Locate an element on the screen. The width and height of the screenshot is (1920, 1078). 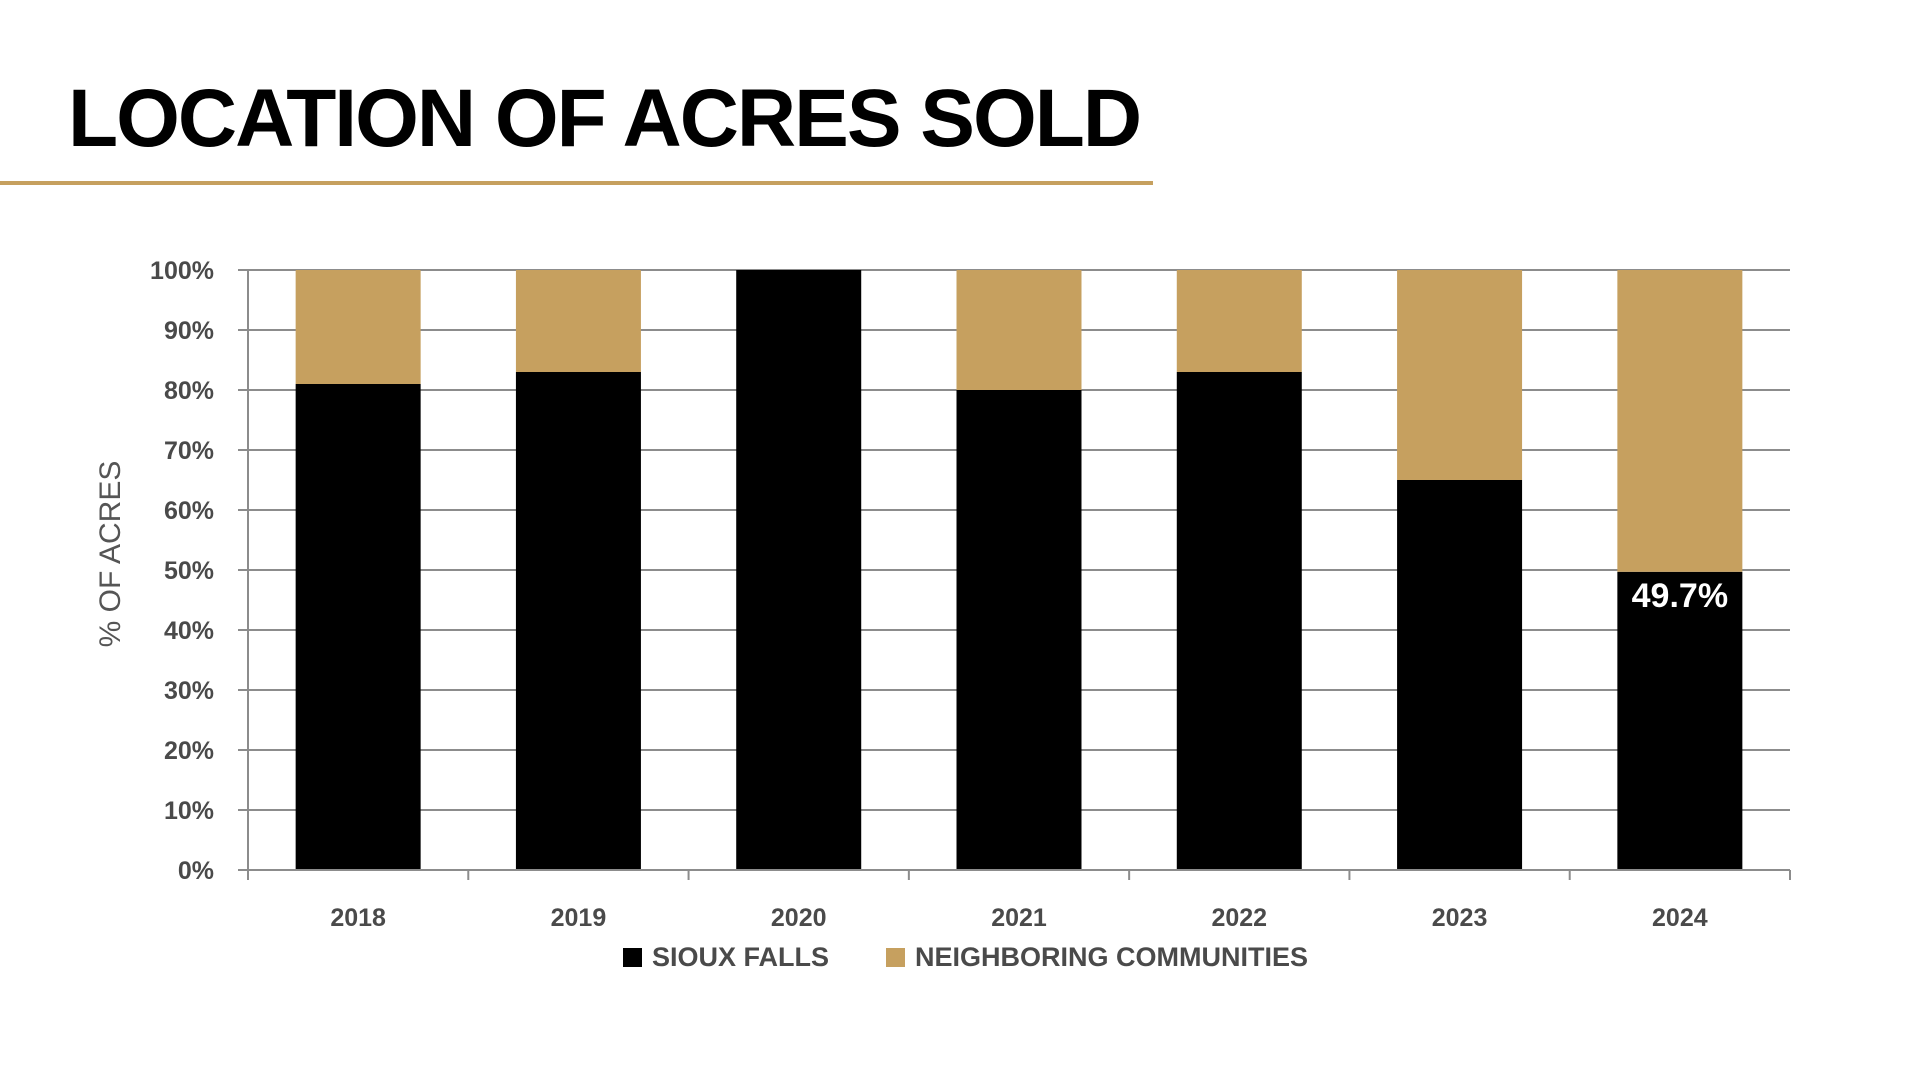
legend-label: SIOUX FALLS is located at coordinates (741, 957).